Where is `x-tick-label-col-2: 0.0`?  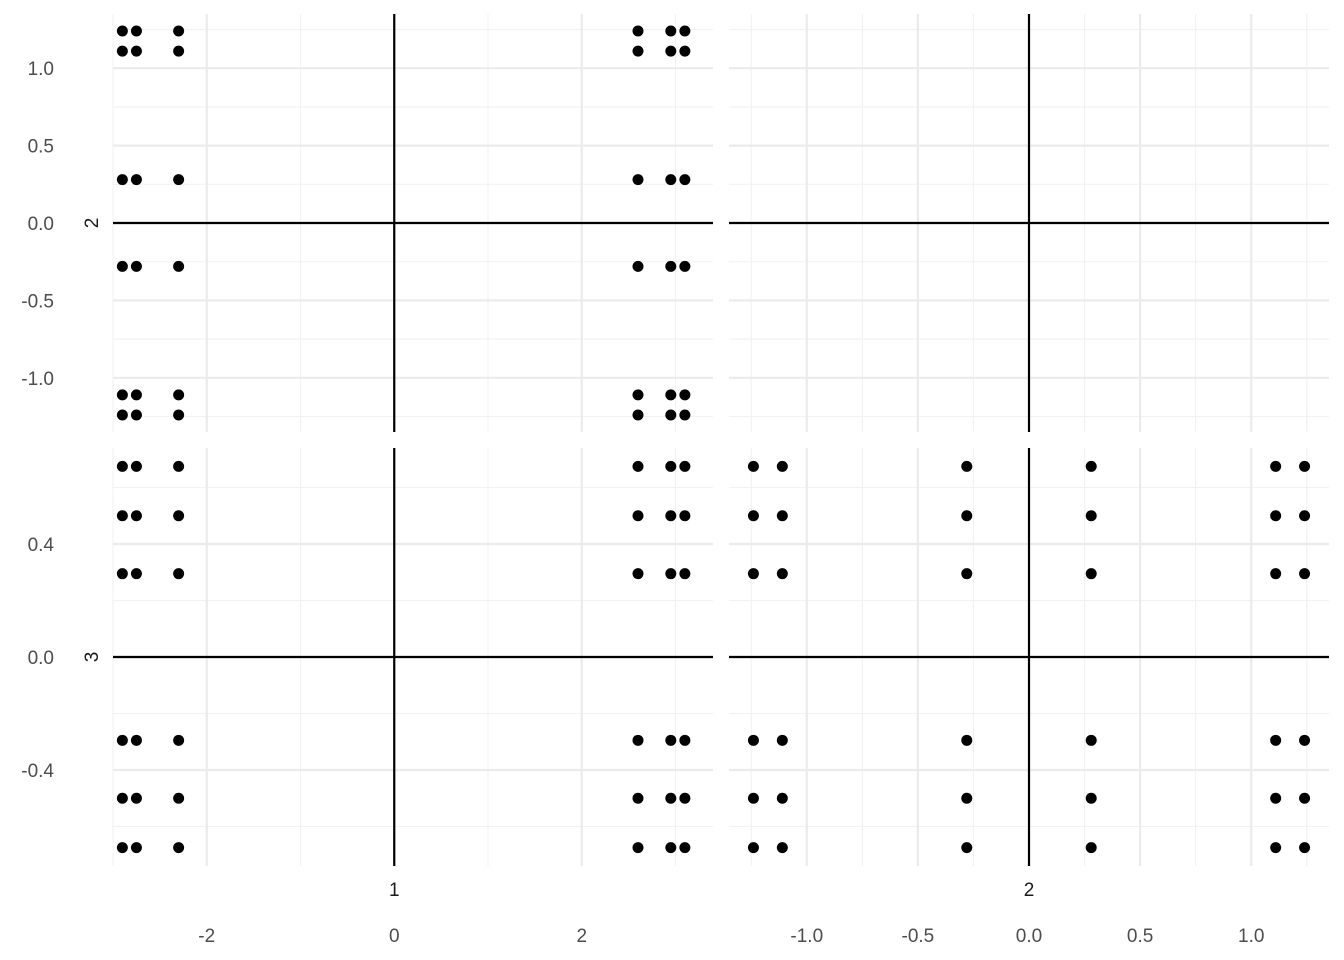 x-tick-label-col-2: 0.0 is located at coordinates (1029, 936).